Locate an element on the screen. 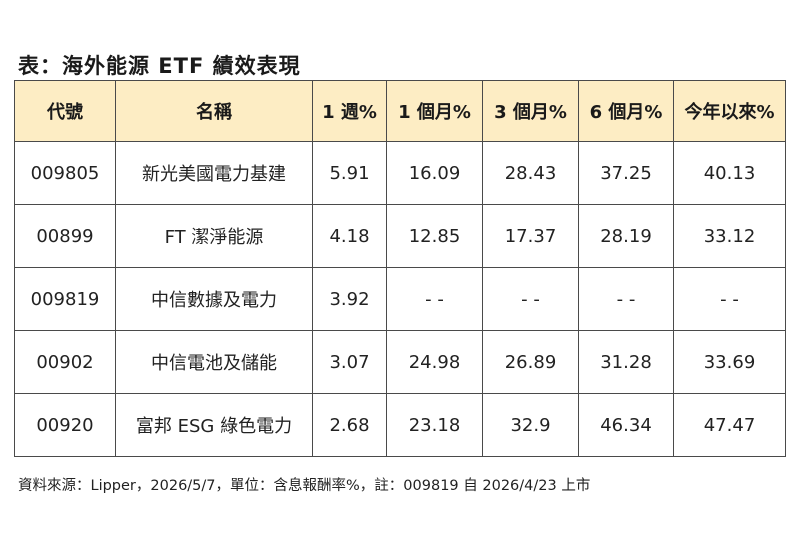 The image size is (800, 553). cell-1-week: 3.92 is located at coordinates (349, 299).